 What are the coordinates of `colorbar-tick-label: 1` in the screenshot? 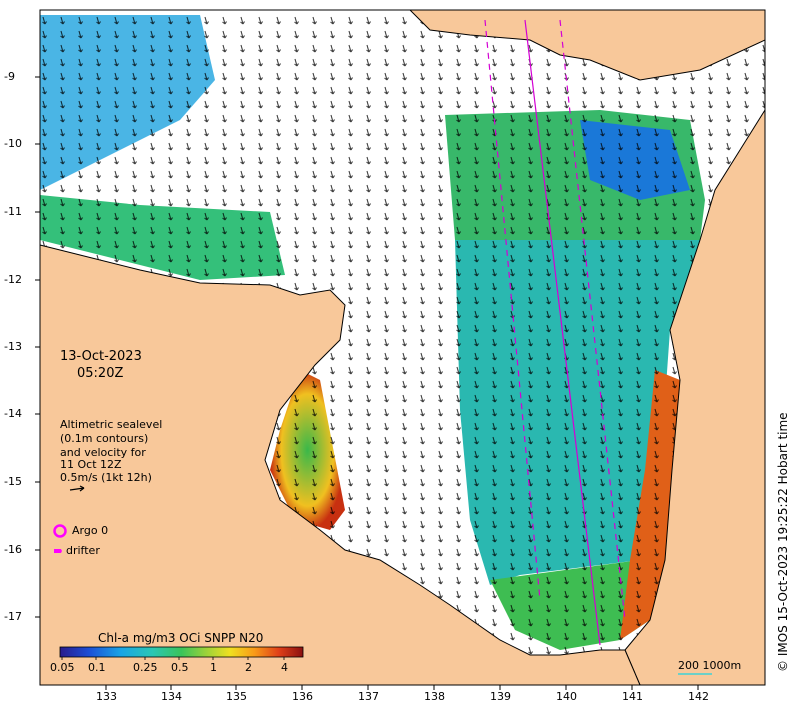 It's located at (213, 667).